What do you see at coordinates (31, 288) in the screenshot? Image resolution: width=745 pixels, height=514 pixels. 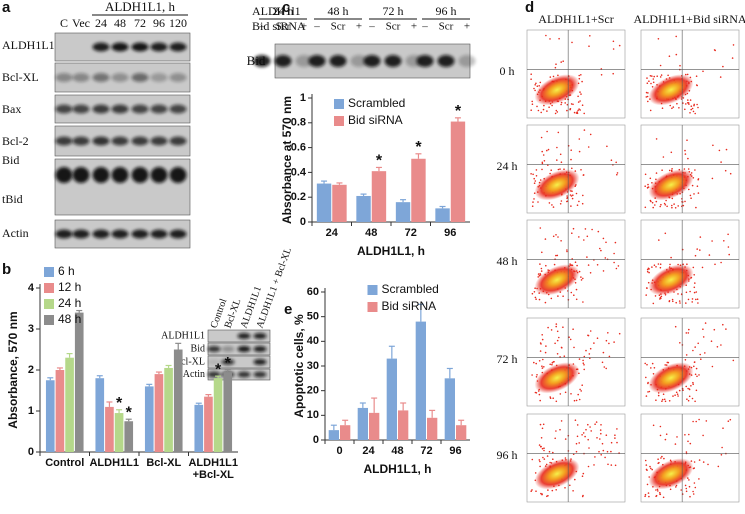 I see `y-tick-label: 4` at bounding box center [31, 288].